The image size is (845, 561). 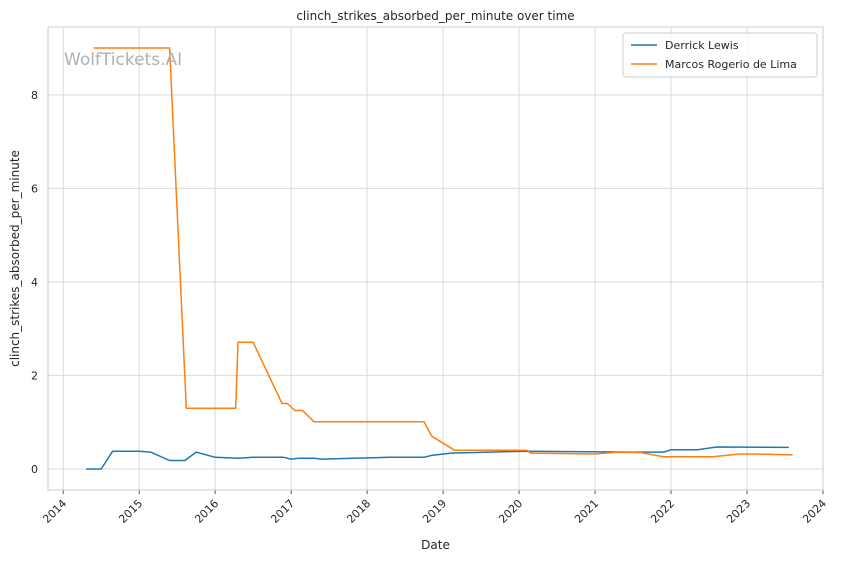 I want to click on y-tick-label: 4, so click(x=34, y=282).